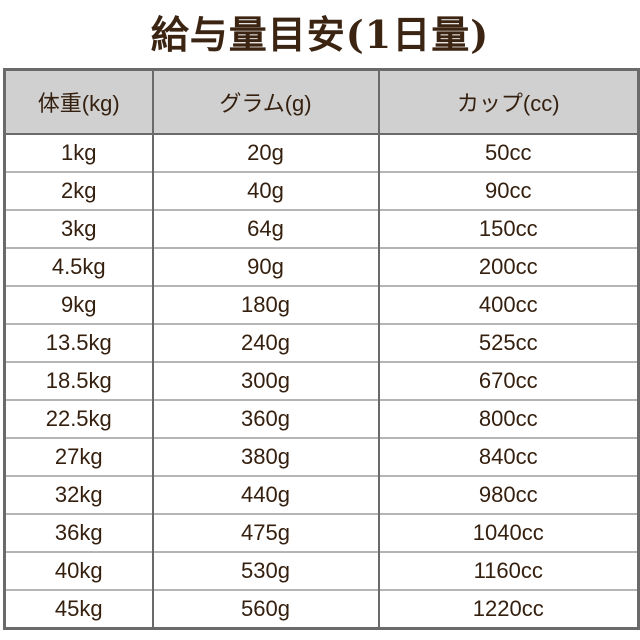 This screenshot has width=640, height=640. What do you see at coordinates (508, 494) in the screenshot?
I see `cell-cups: 980cc` at bounding box center [508, 494].